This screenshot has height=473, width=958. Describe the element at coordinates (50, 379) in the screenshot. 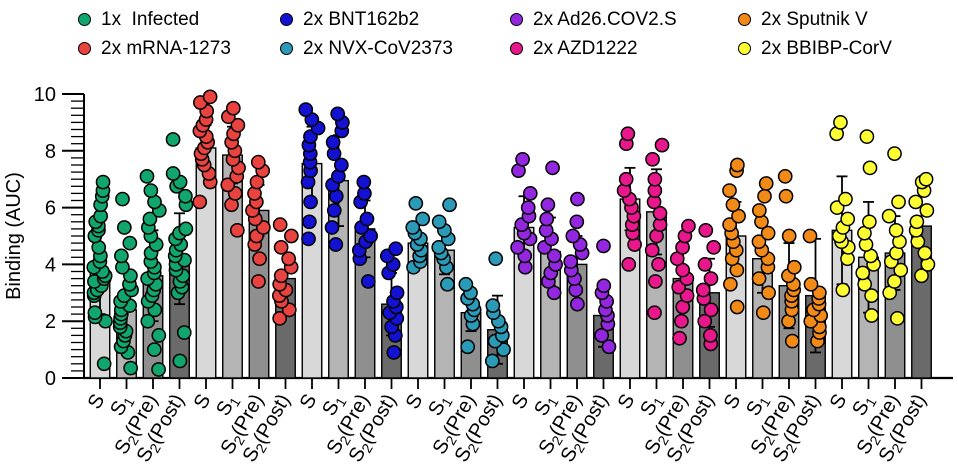

I see `y-tick-label: 0` at that location.